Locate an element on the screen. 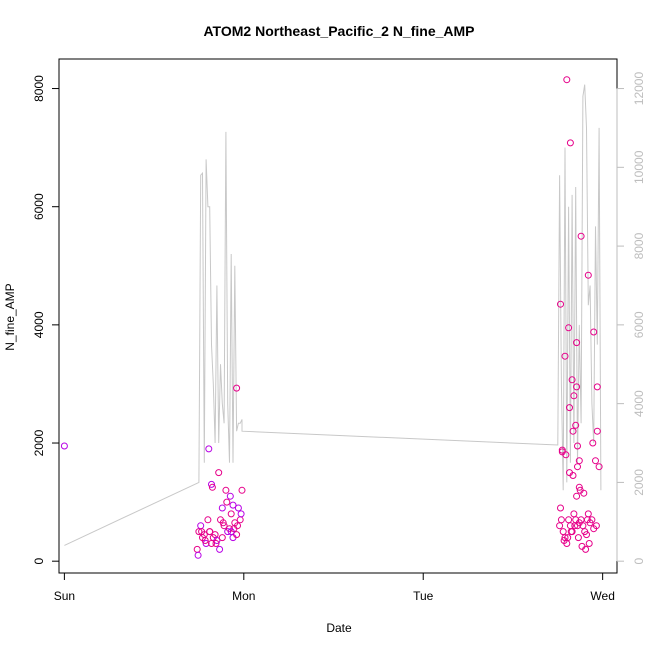 The image size is (650, 650). y2-tick-label: 6000 is located at coordinates (639, 324).